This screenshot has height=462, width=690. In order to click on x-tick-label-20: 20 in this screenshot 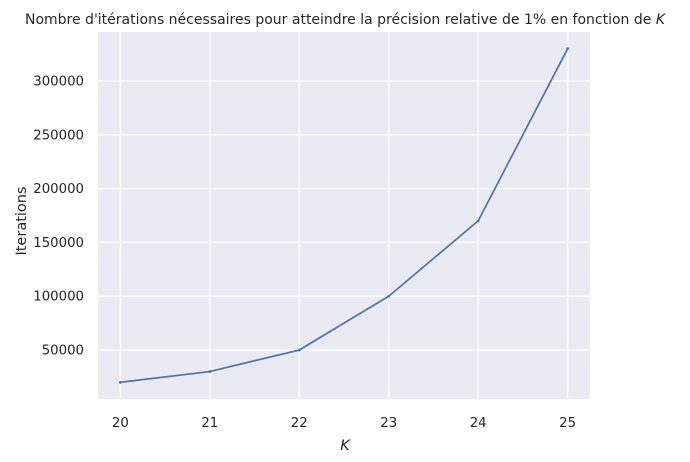, I will do `click(120, 423)`.